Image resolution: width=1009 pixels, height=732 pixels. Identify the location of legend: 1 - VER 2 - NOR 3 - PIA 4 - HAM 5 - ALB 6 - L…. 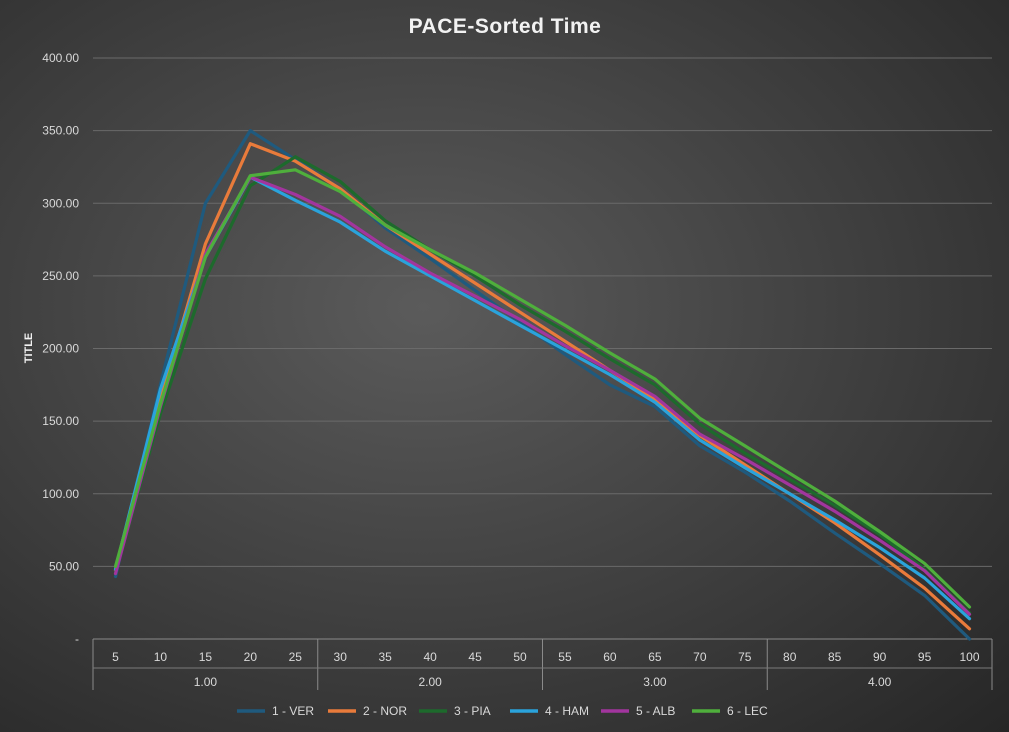
(502, 711).